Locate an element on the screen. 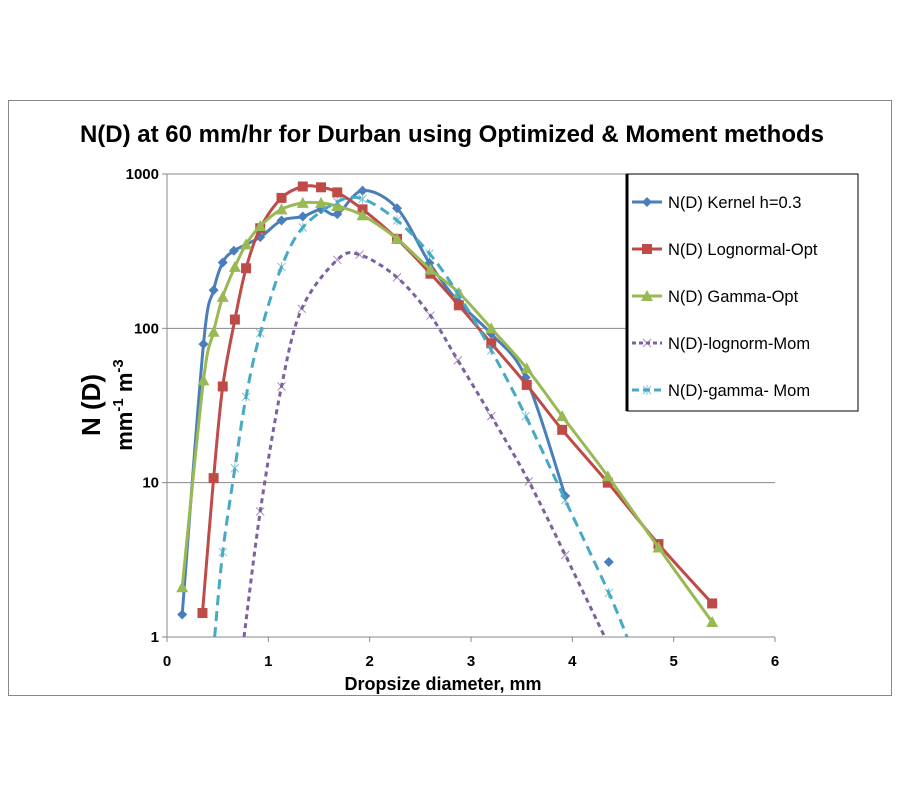 Image resolution: width=900 pixels, height=800 pixels. legend-label: N(D) Kernel h=0.3 is located at coordinates (734, 203).